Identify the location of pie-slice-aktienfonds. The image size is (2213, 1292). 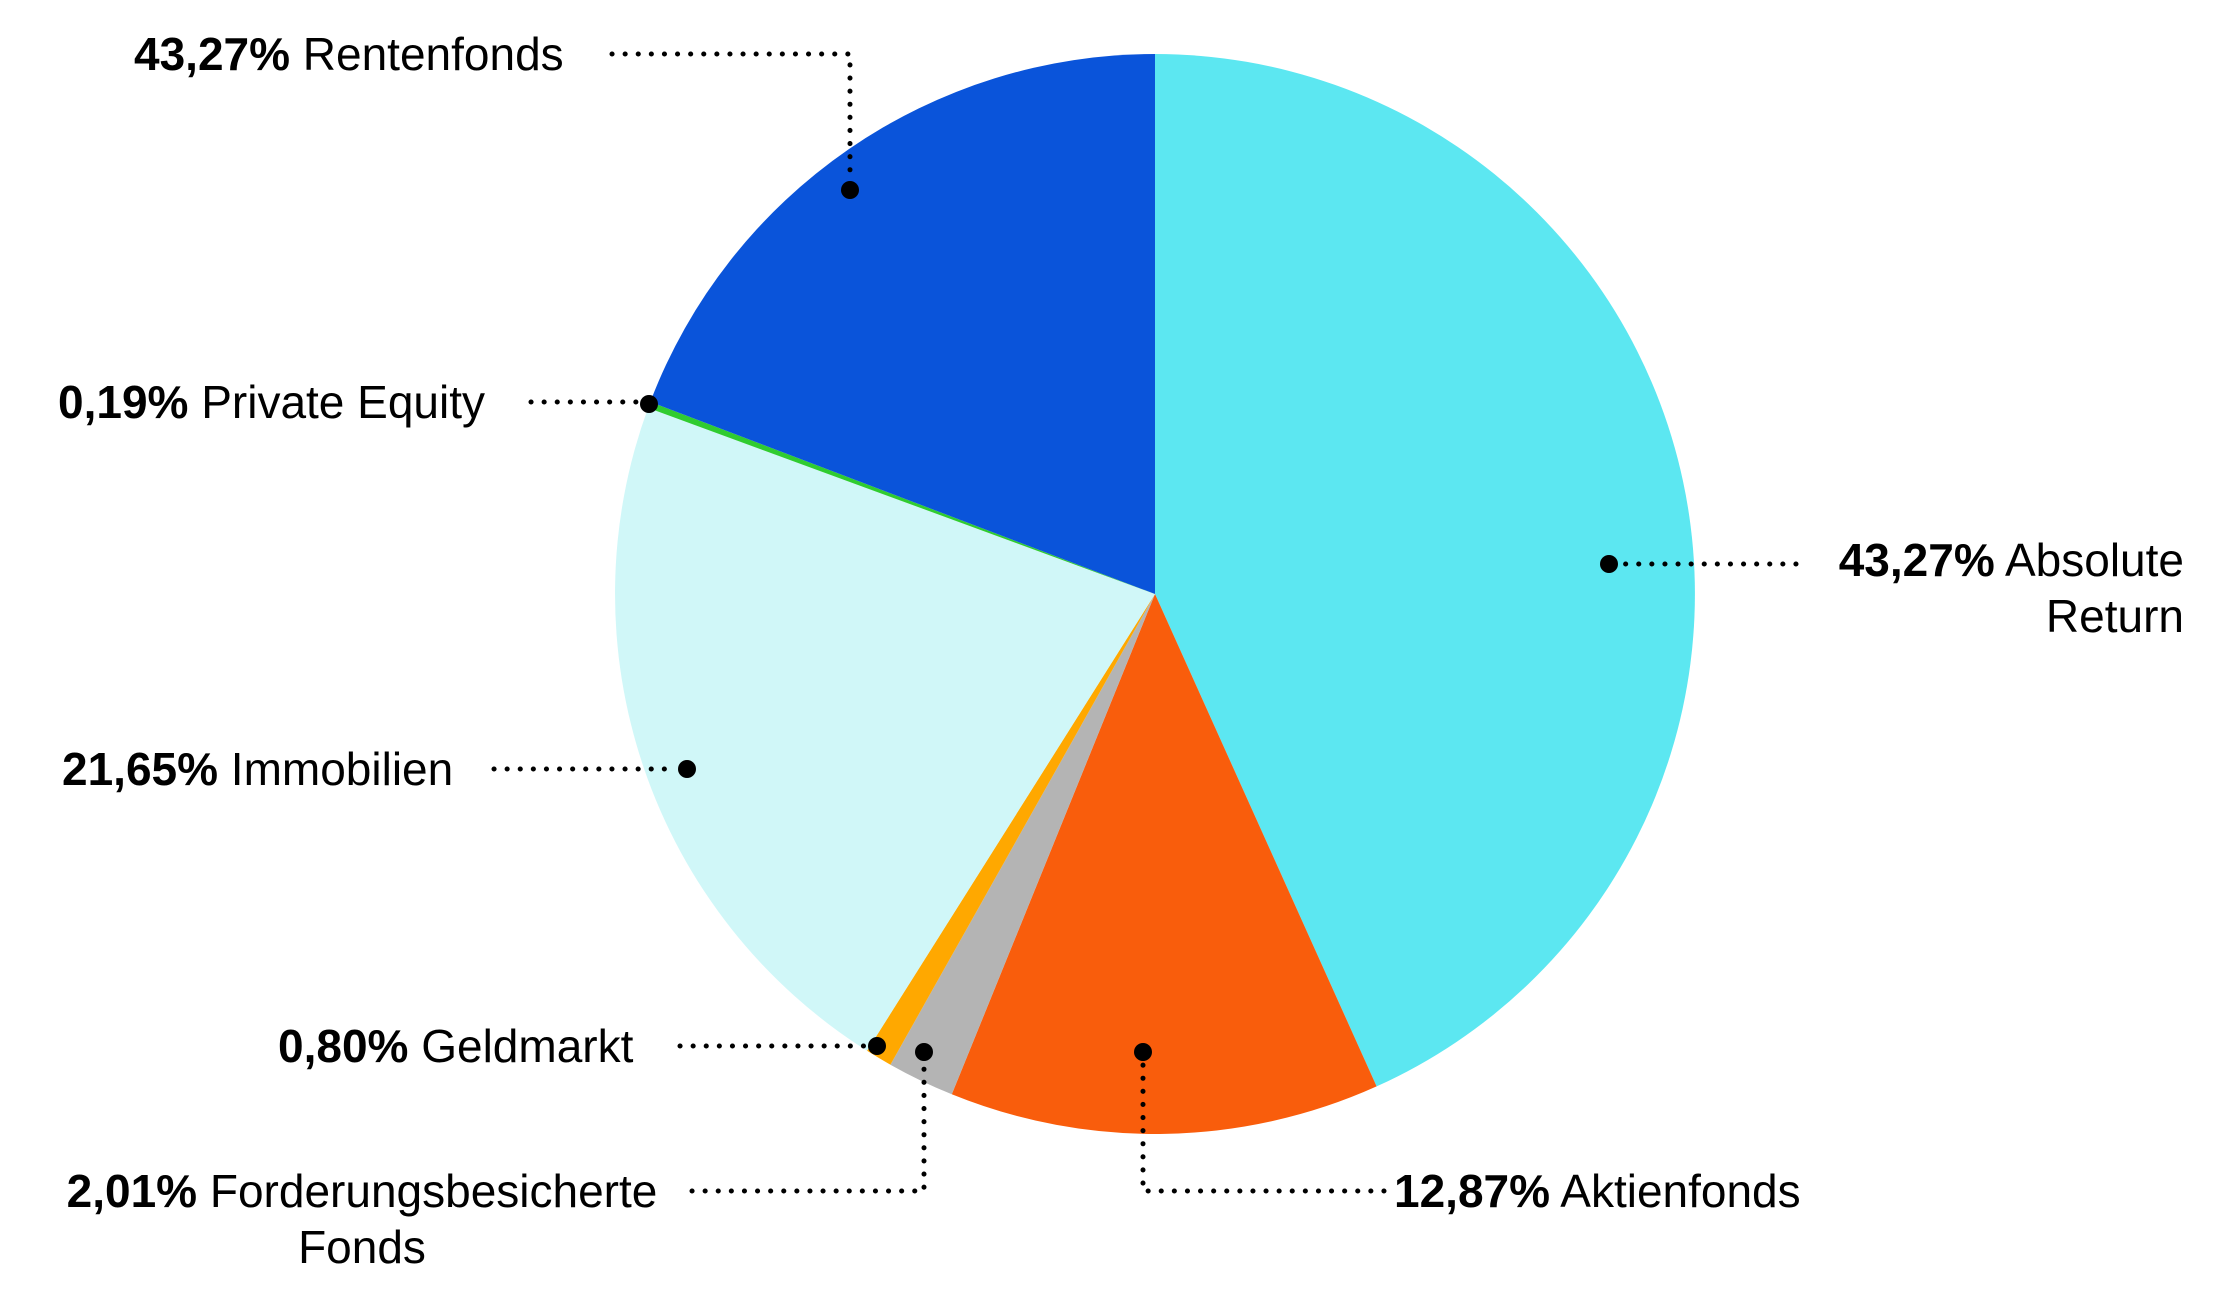
(1164, 864).